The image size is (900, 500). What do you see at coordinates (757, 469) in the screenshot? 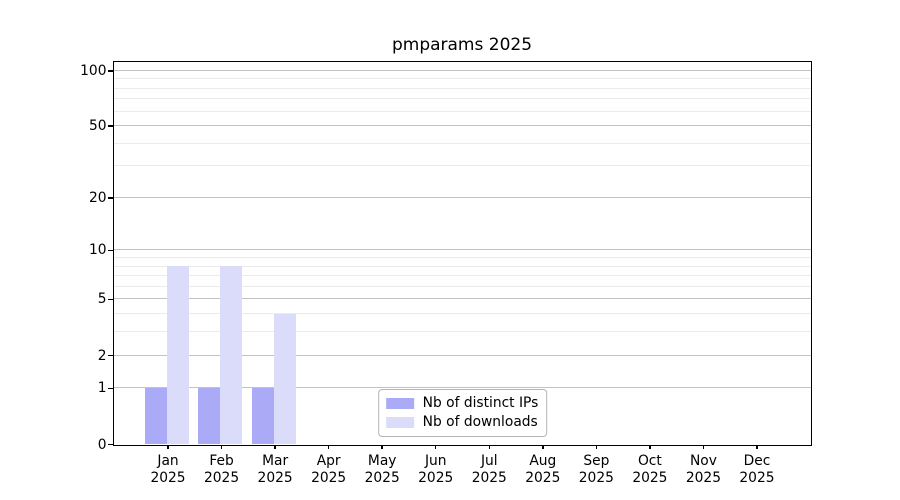
I see `x-tick-label: Dec 2025` at bounding box center [757, 469].